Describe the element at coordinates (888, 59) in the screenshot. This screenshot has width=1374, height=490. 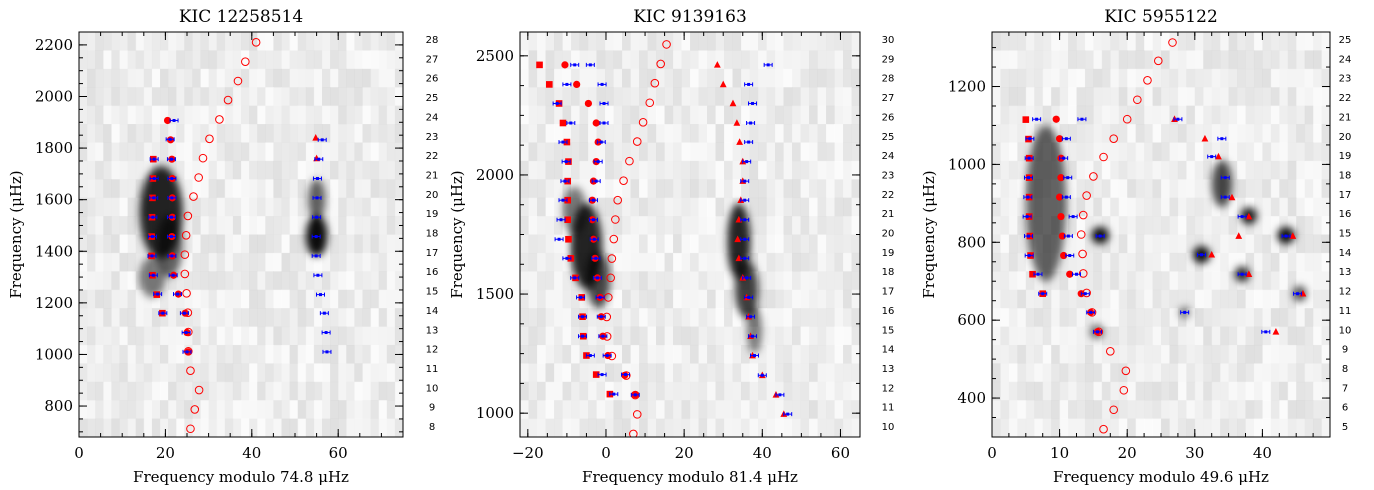
I see `order-label: 29` at that location.